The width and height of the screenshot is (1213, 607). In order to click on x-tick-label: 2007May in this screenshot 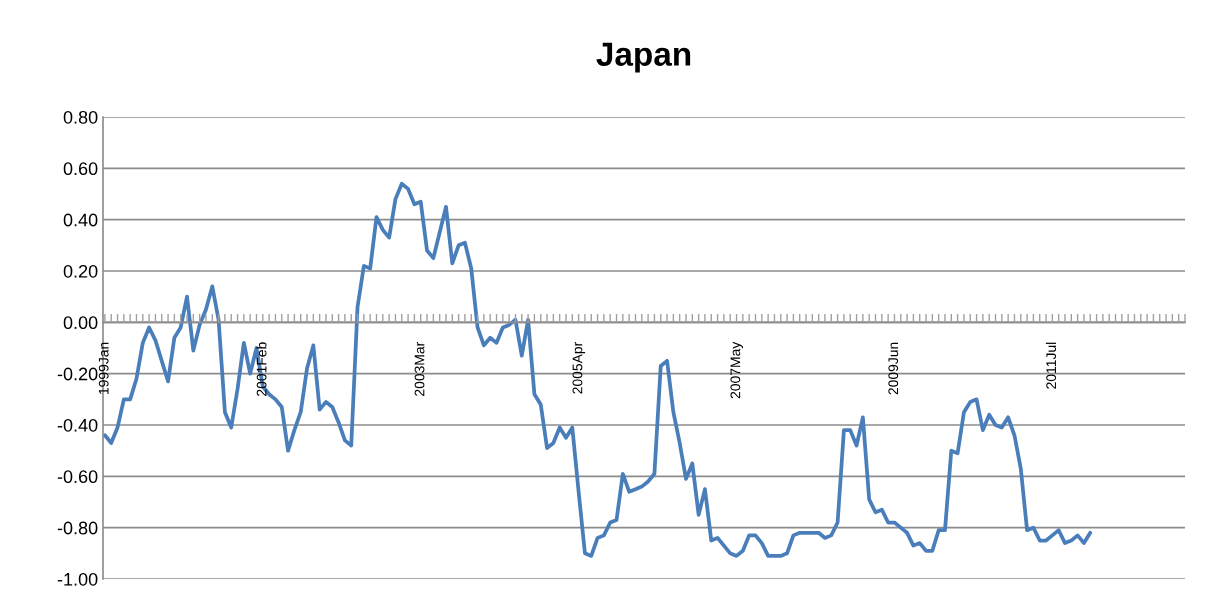, I will do `click(737, 370)`.